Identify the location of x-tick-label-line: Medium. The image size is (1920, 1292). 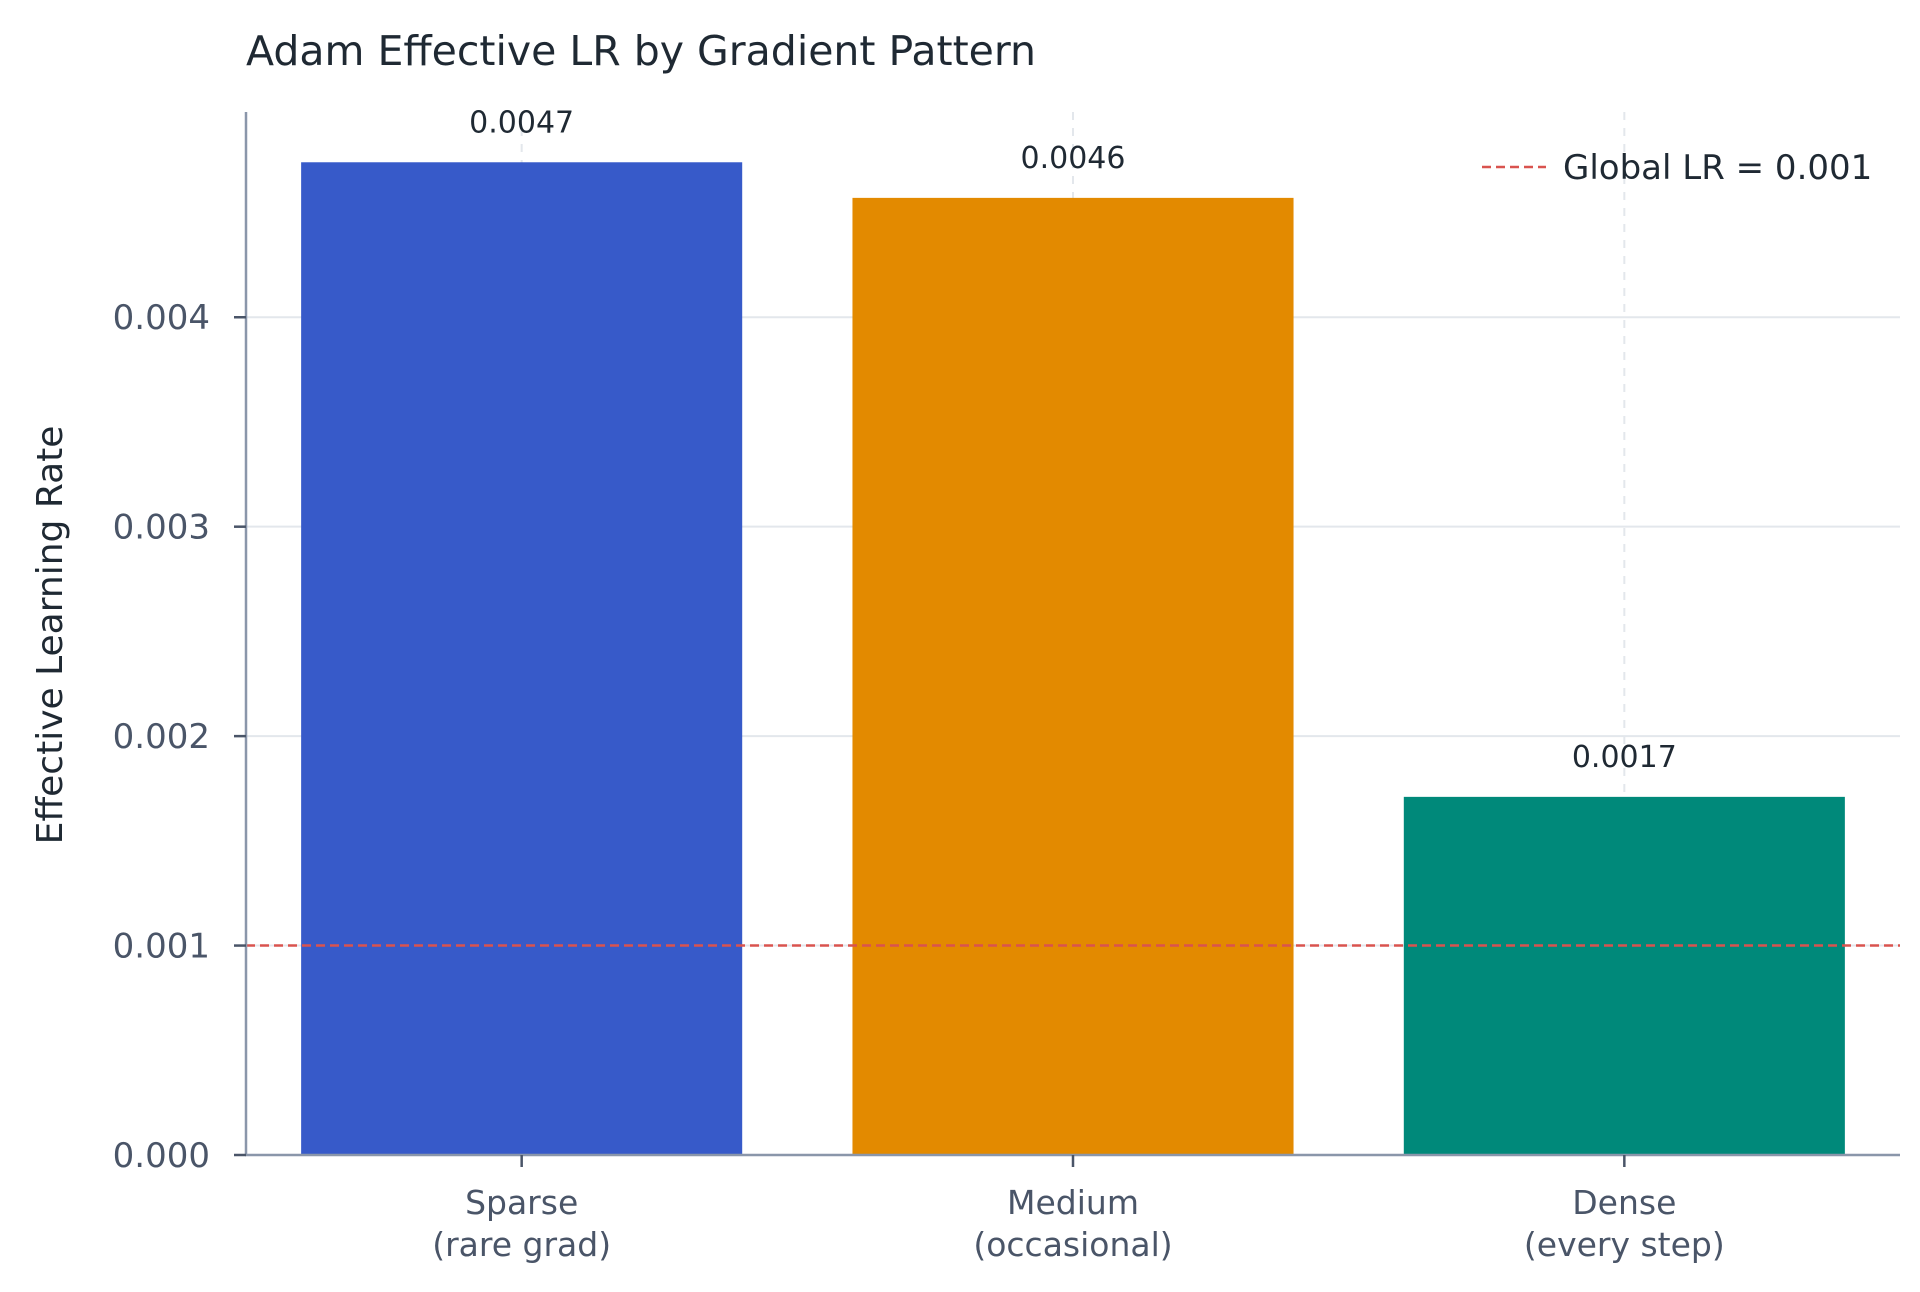
(1073, 1202).